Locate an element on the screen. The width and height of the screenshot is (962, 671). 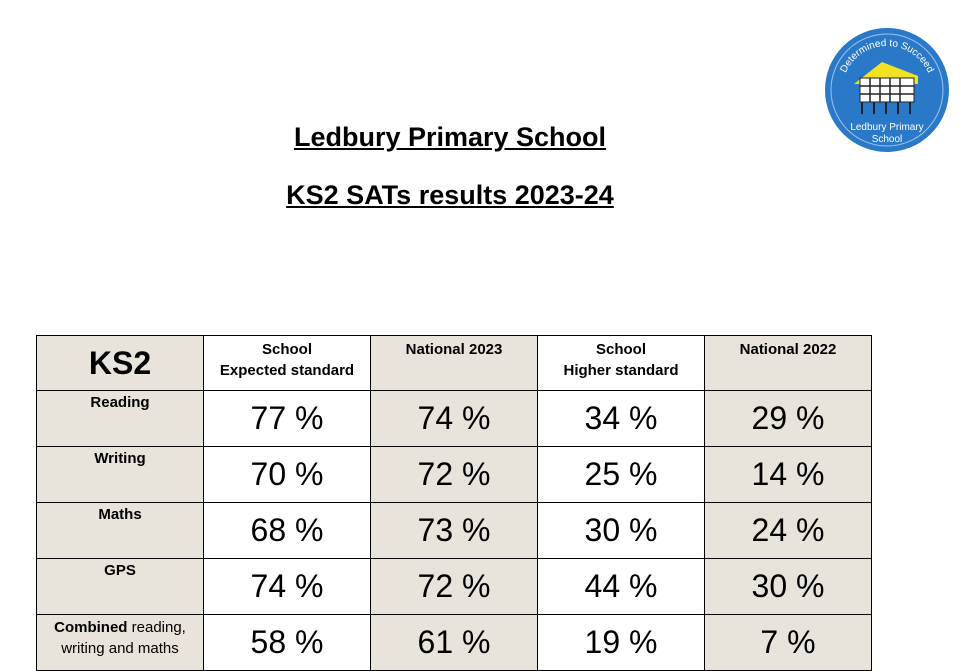
corner-cell: KS2 is located at coordinates (120, 363).